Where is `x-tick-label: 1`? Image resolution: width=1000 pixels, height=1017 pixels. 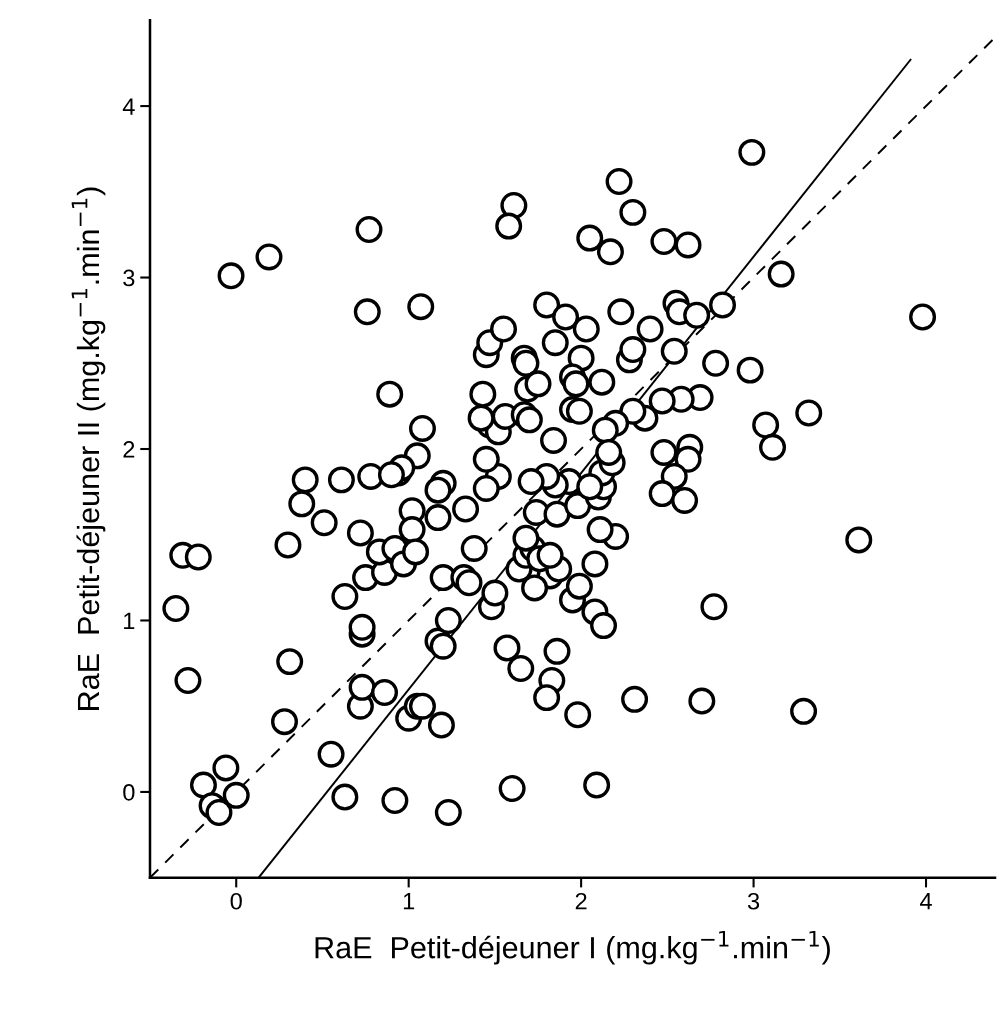
x-tick-label: 1 is located at coordinates (409, 901).